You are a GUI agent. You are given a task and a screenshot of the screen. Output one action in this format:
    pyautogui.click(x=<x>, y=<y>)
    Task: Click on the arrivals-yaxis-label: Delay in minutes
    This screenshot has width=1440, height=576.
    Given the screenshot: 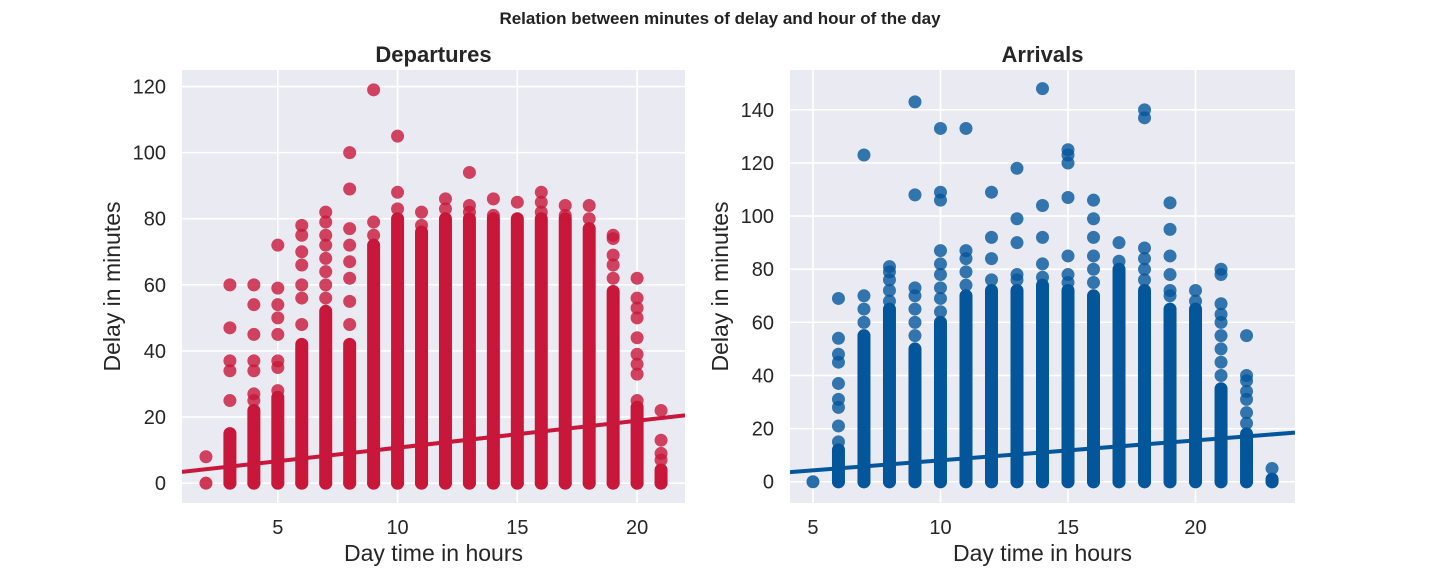 What is the action you would take?
    pyautogui.click(x=720, y=286)
    